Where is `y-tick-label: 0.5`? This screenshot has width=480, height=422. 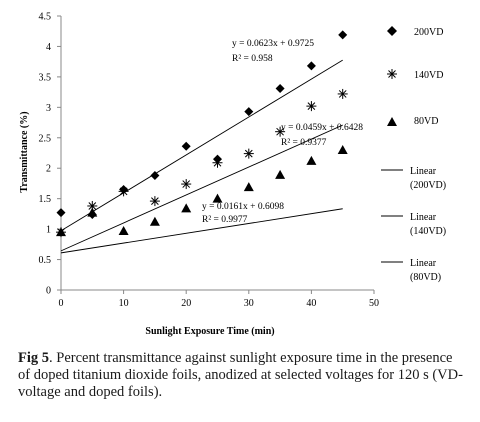 y-tick-label: 0.5 is located at coordinates (45, 260).